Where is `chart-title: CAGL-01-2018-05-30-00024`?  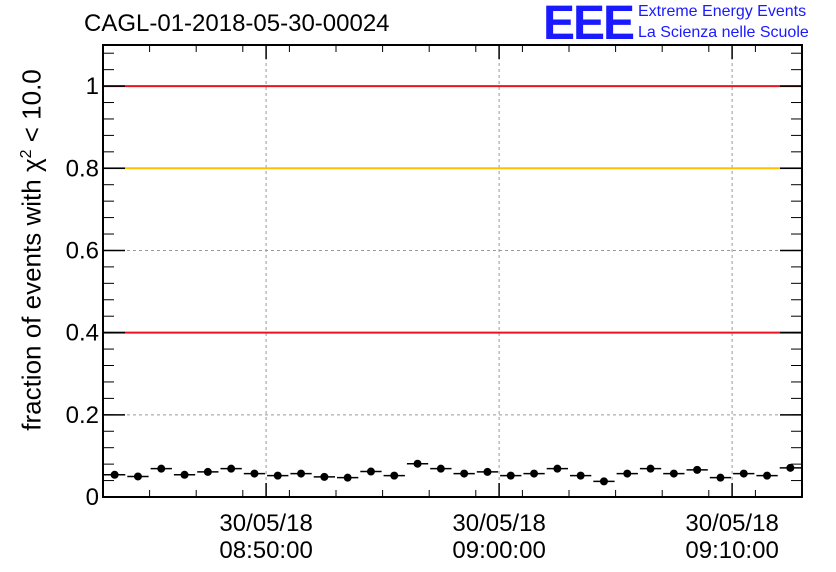 chart-title: CAGL-01-2018-05-30-00024 is located at coordinates (237, 23).